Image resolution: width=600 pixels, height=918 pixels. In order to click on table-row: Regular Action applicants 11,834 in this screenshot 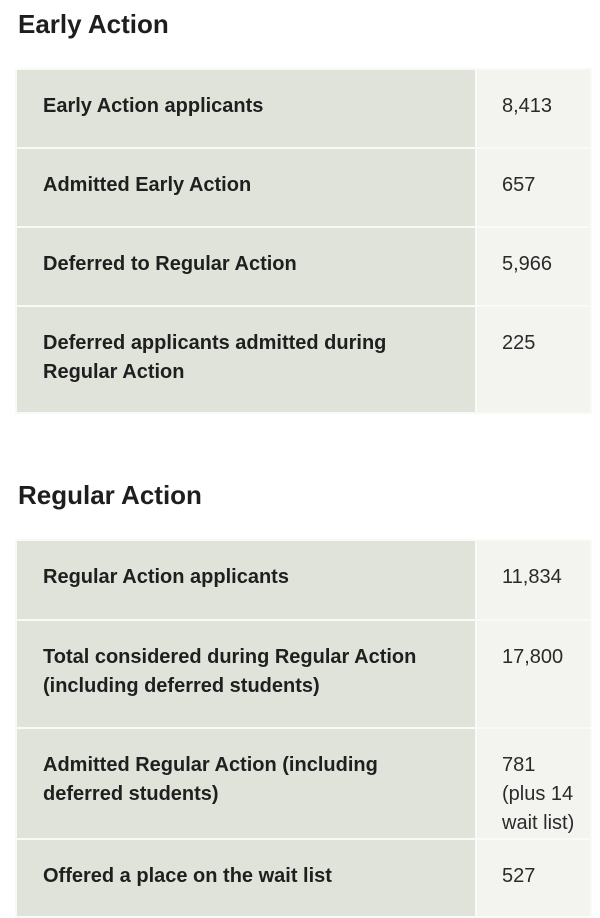, I will do `click(303, 580)`.